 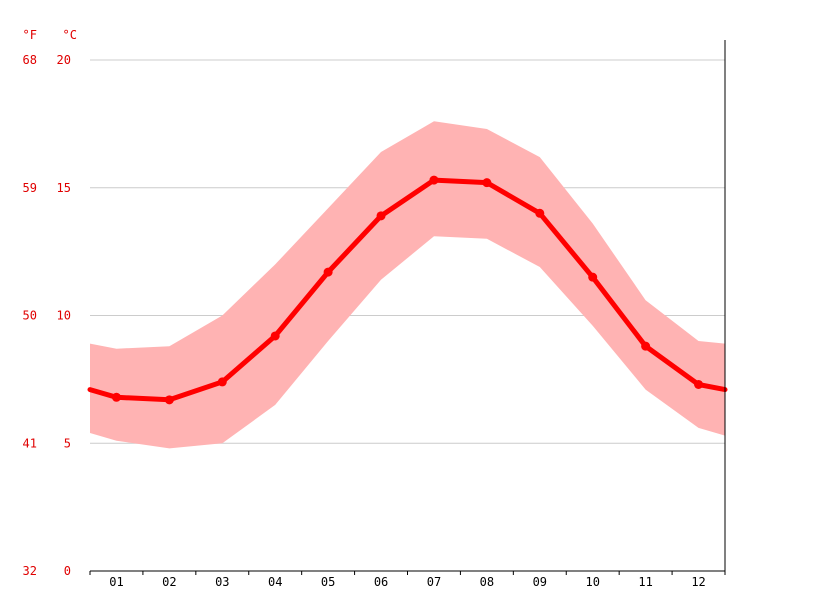 I want to click on celsius-tick-label: 15, so click(x=64, y=188).